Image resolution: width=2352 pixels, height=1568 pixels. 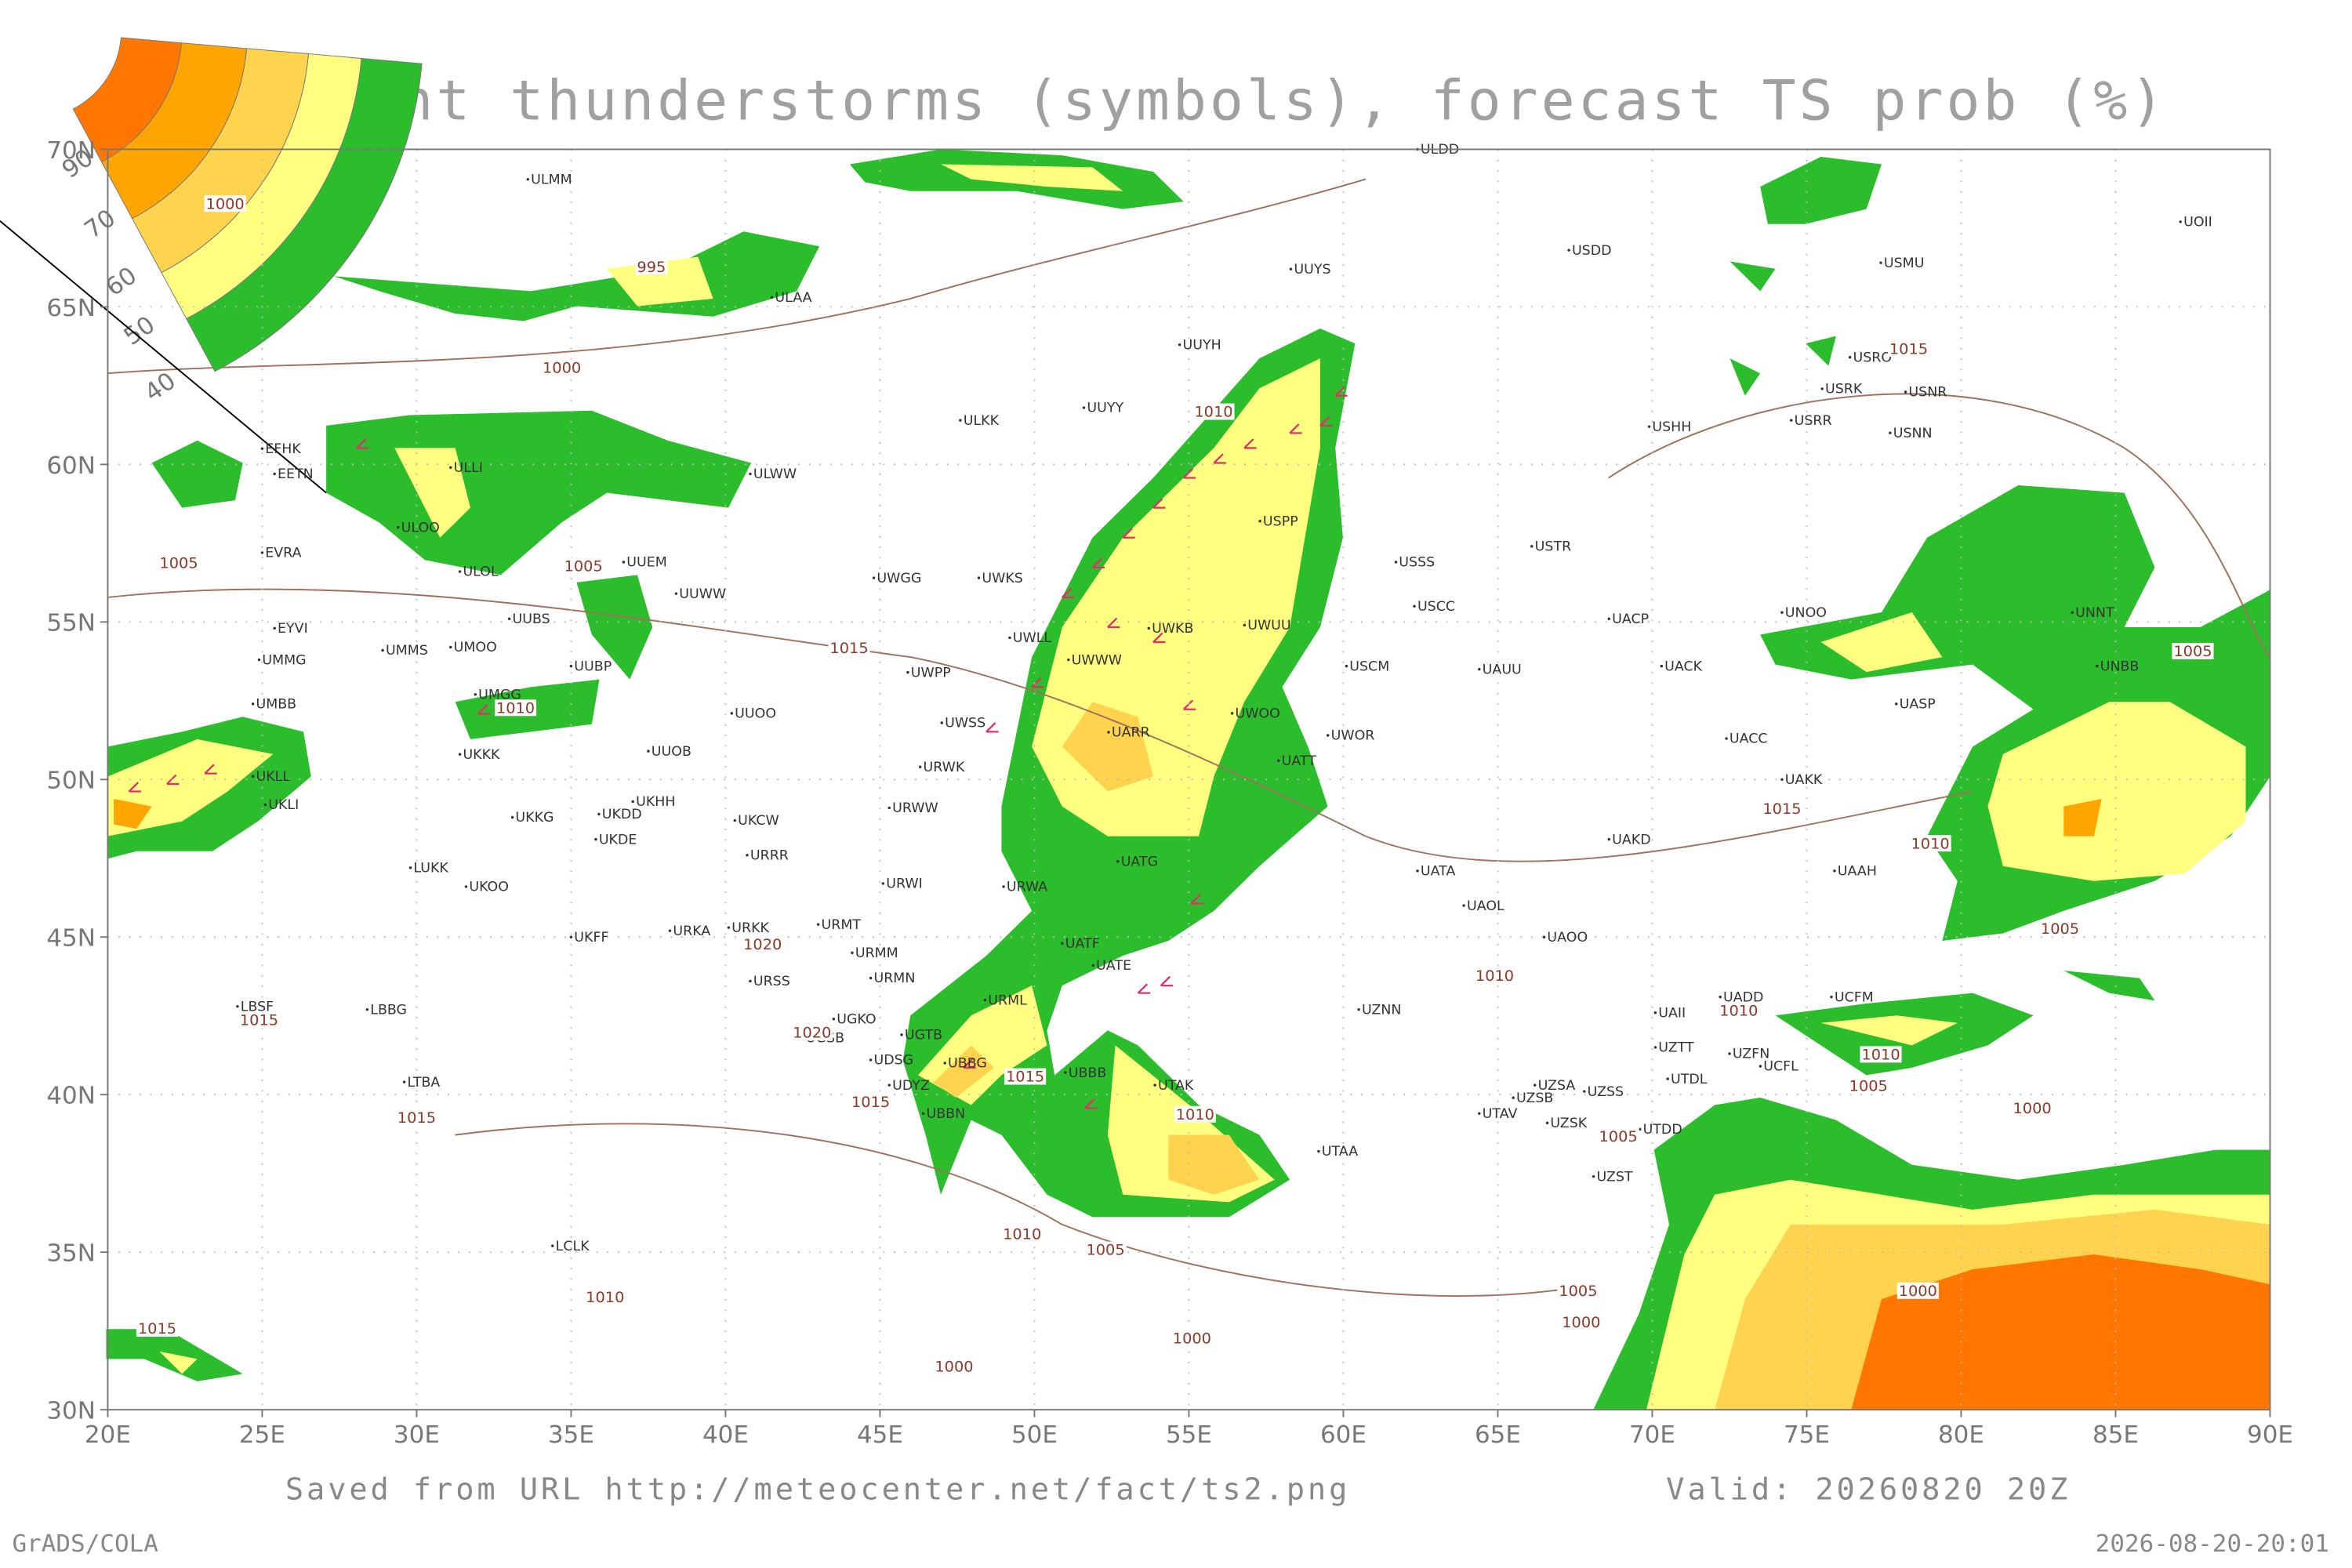 I want to click on station-label: UTDL, so click(x=1690, y=1079).